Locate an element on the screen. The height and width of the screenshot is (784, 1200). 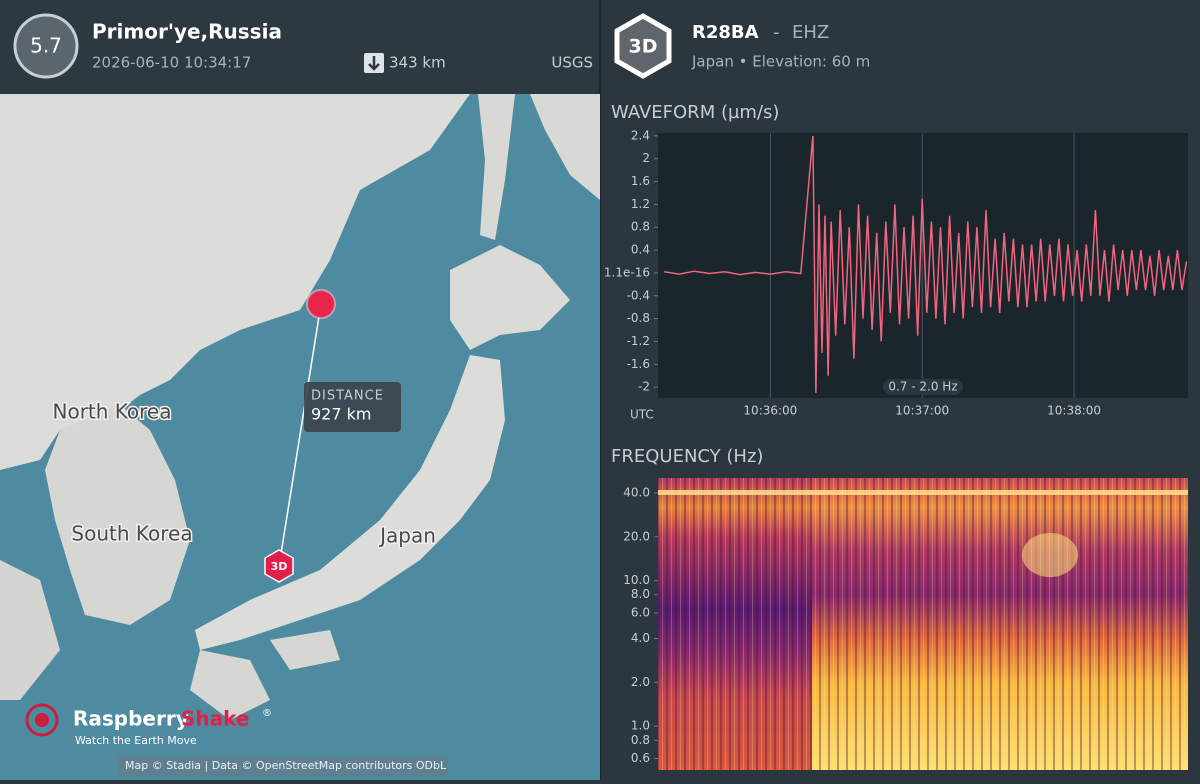
station-badge is located at coordinates (643, 46).